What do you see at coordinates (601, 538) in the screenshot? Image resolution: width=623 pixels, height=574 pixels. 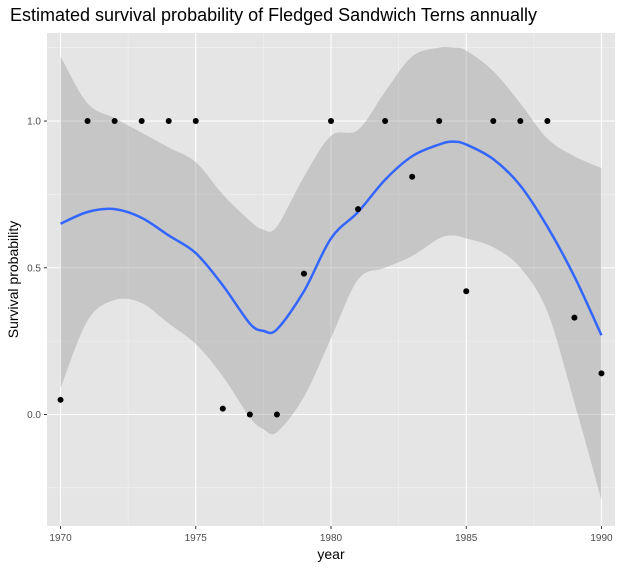 I see `x-tick-label: 1990` at bounding box center [601, 538].